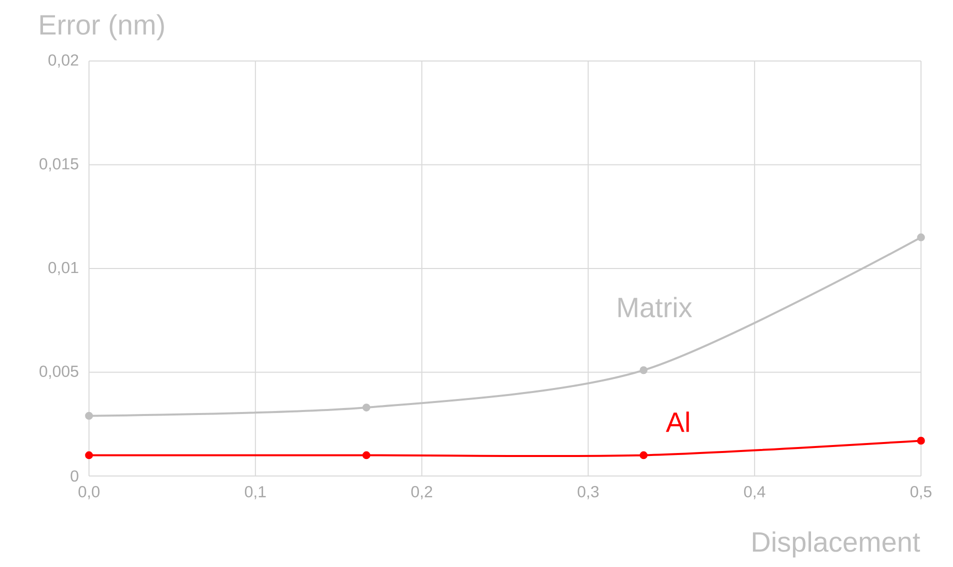  What do you see at coordinates (255, 493) in the screenshot?
I see `x-tick-label: 0,1` at bounding box center [255, 493].